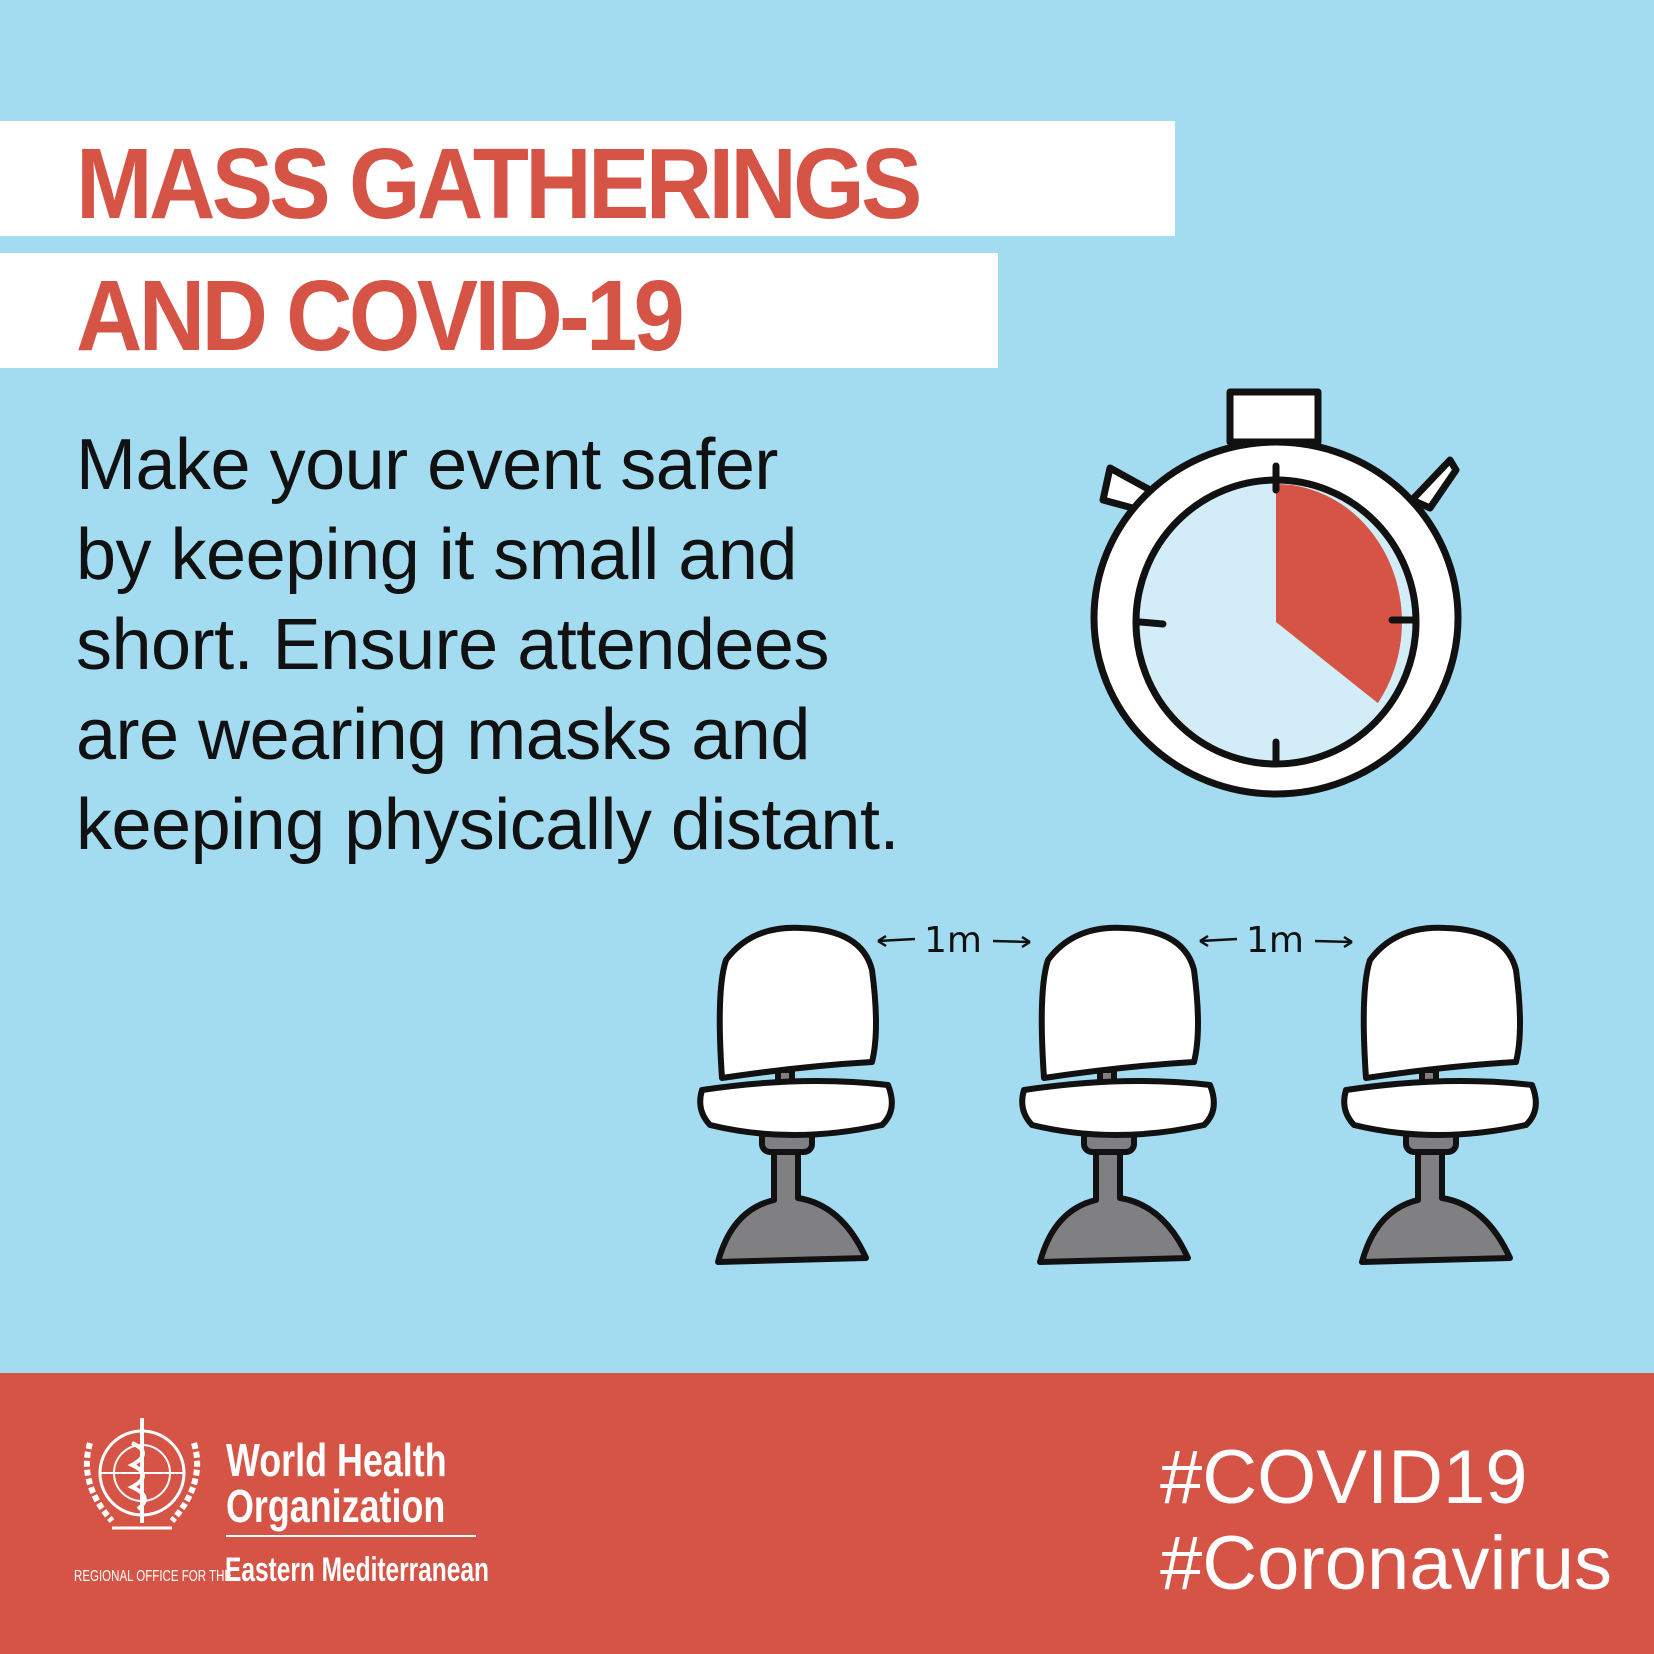 This screenshot has width=1654, height=1654. What do you see at coordinates (487, 825) in the screenshot?
I see `body-line: keeping physically distant.` at bounding box center [487, 825].